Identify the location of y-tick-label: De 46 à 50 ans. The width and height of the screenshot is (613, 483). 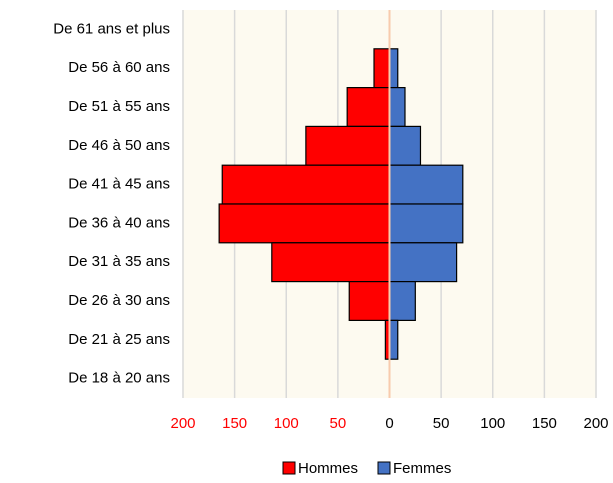
(119, 145).